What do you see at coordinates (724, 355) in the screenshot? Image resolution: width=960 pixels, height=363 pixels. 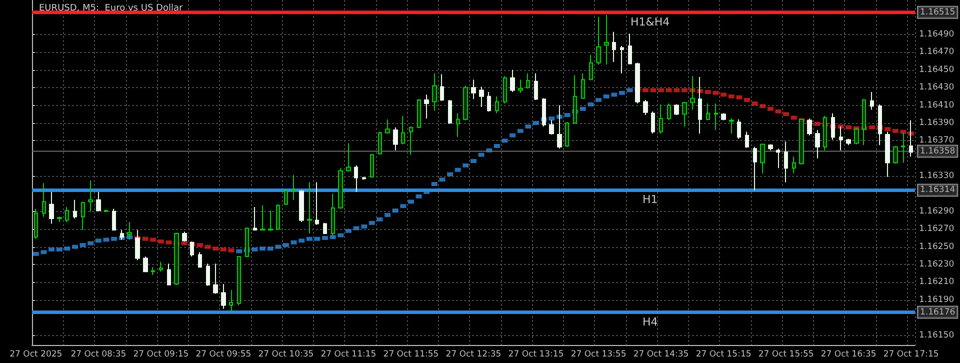 I see `x-tick-label: 27 Oct 15:15` at bounding box center [724, 355].